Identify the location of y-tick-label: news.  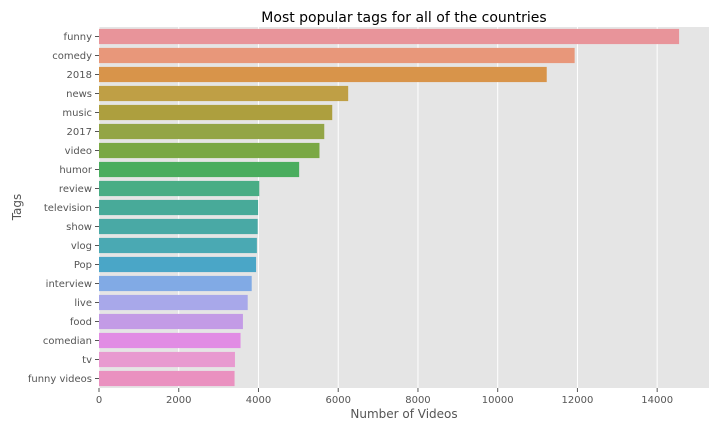
(79, 94).